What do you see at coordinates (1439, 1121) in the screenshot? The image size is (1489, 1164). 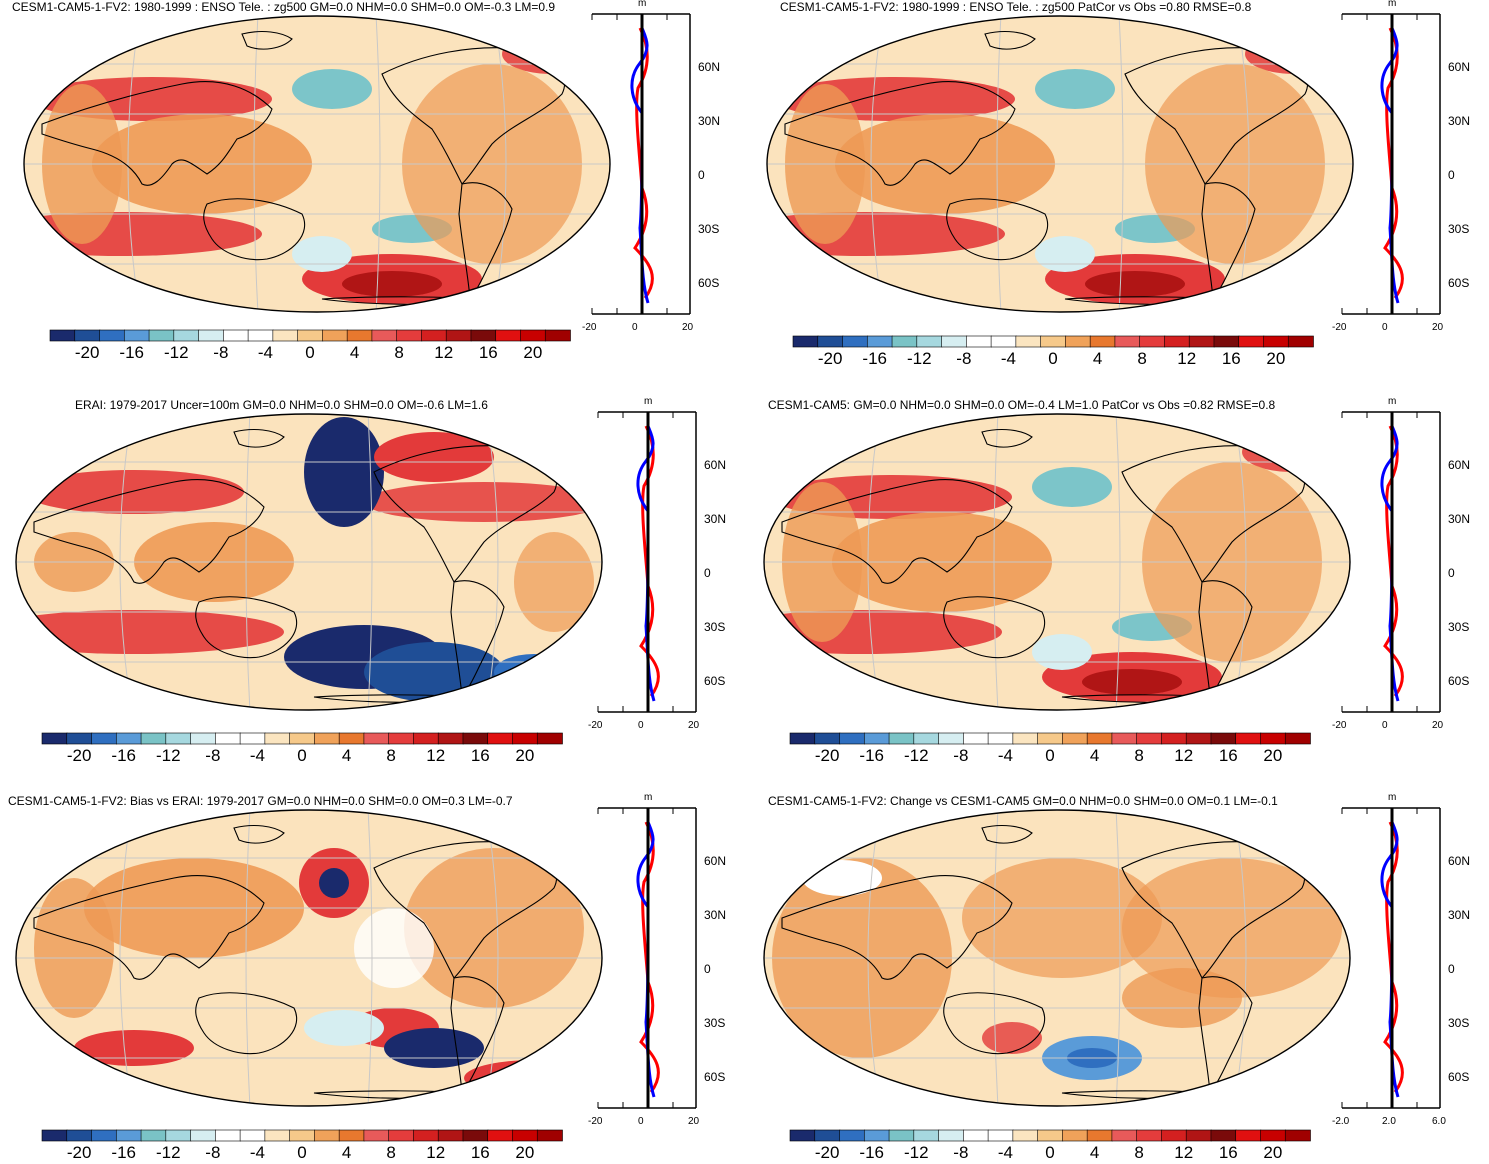 I see `profile-tick-label: 6.0` at bounding box center [1439, 1121].